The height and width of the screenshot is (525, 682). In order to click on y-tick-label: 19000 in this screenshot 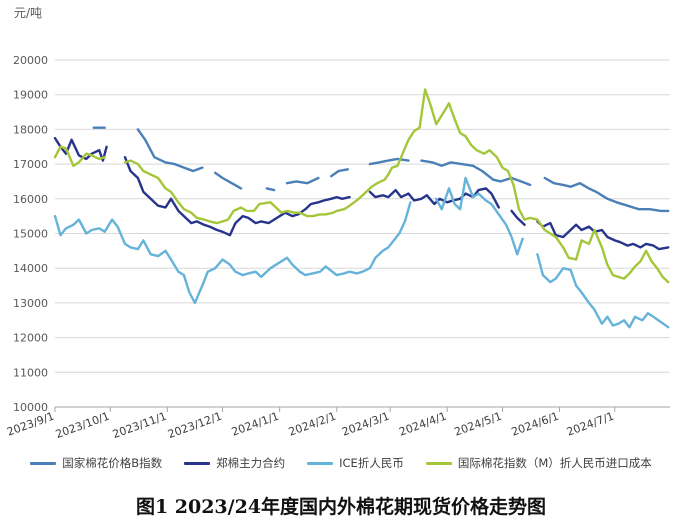, I will do `click(30, 95)`.